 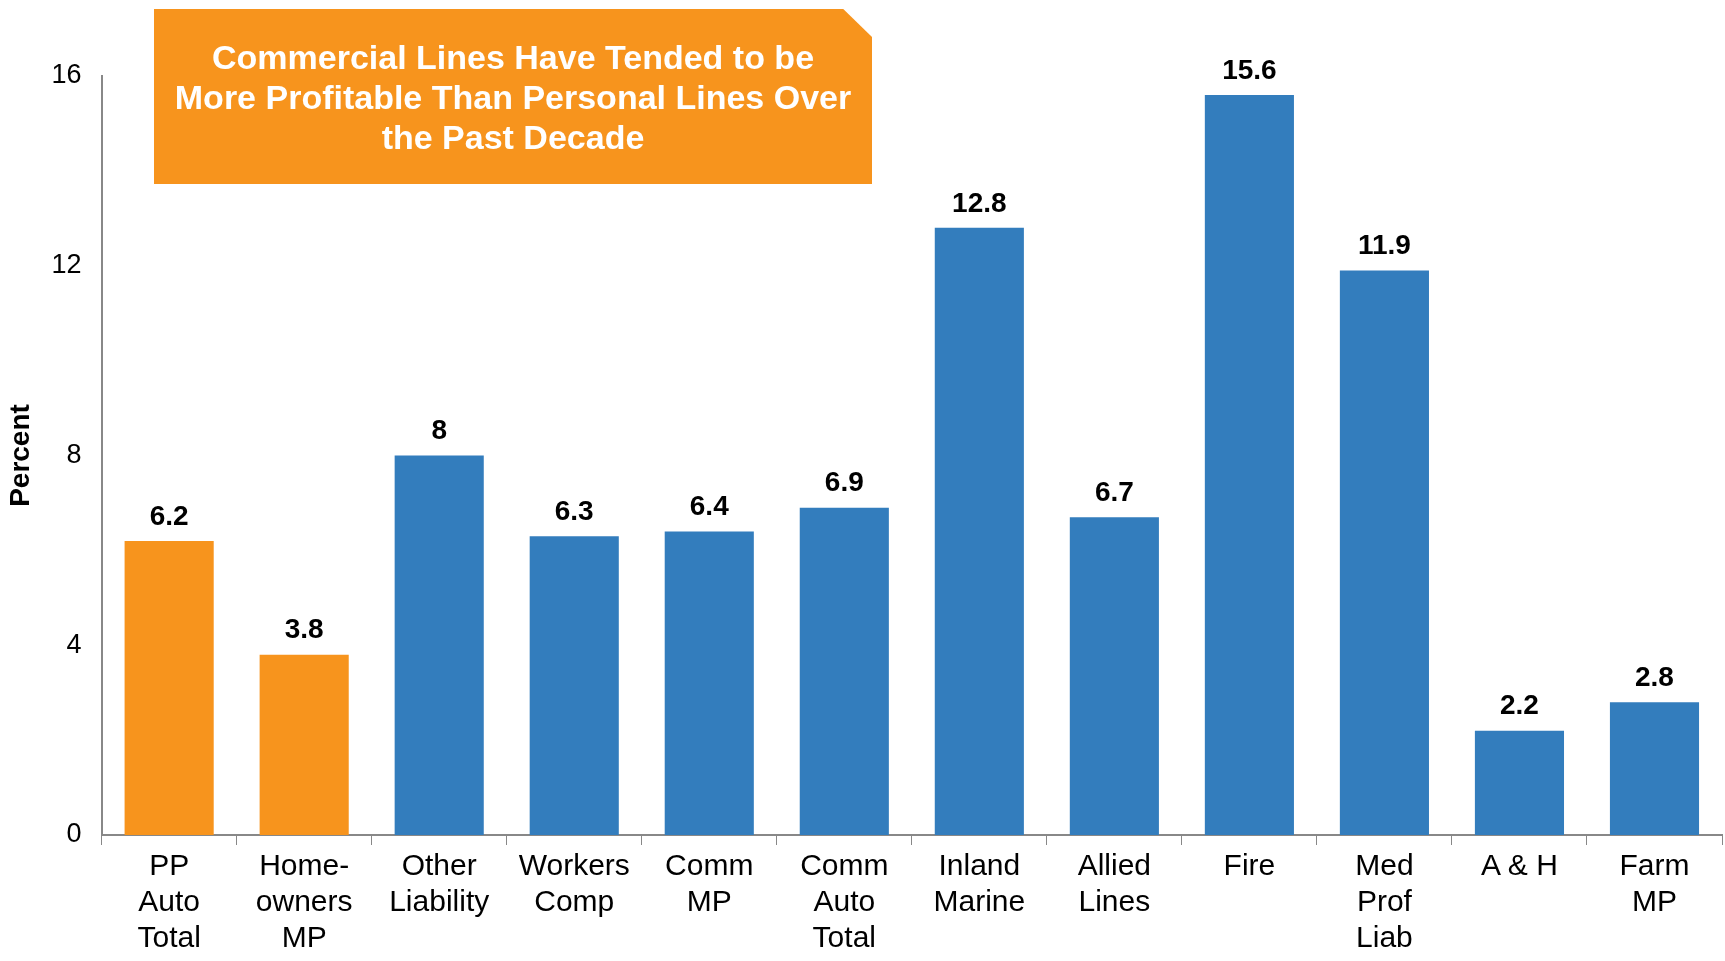 I want to click on x-tick-label: Other Liability, so click(x=439, y=883).